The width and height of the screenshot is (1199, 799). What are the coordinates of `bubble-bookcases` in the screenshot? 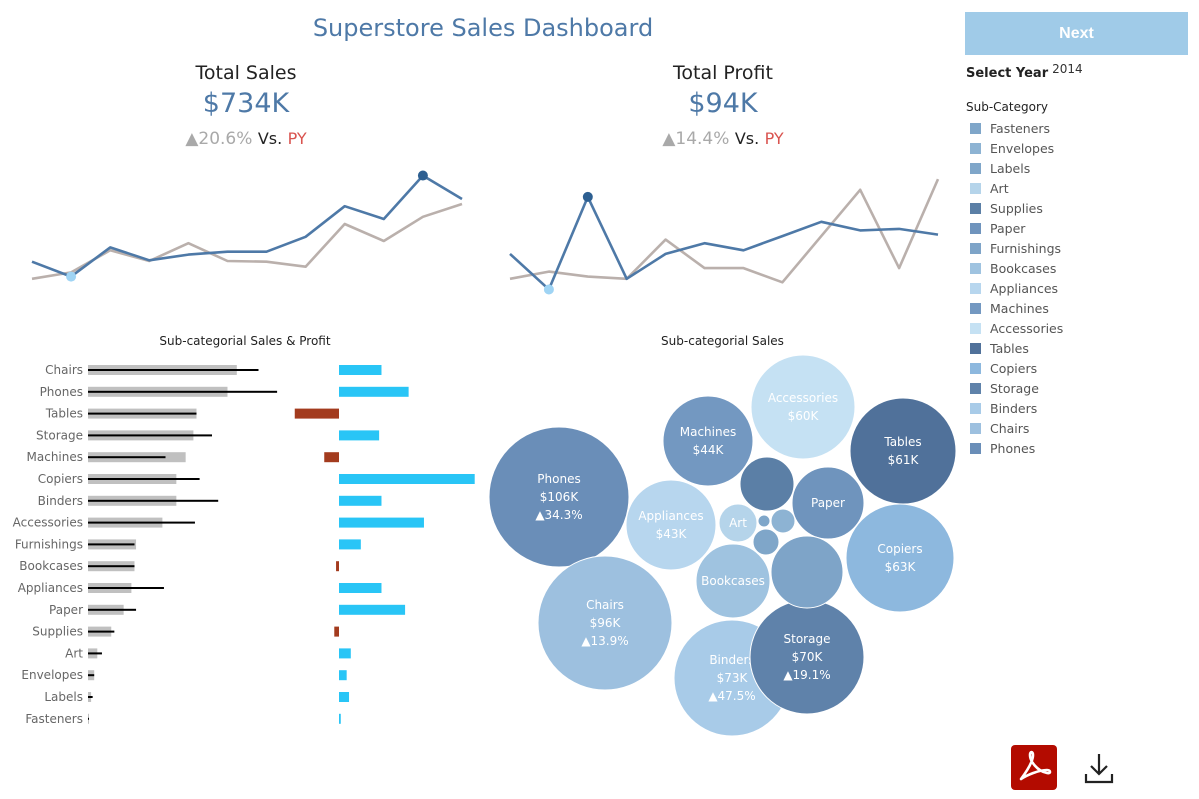 It's located at (733, 581).